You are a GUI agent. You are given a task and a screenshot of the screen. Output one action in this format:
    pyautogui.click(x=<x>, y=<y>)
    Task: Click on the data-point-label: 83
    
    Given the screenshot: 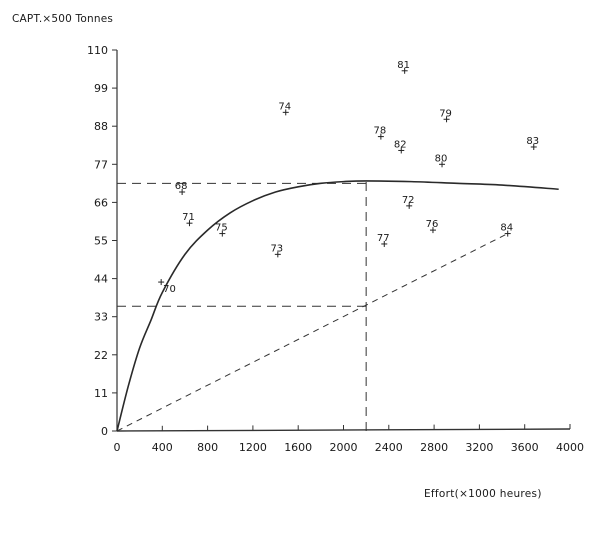 What is the action you would take?
    pyautogui.click(x=532, y=141)
    